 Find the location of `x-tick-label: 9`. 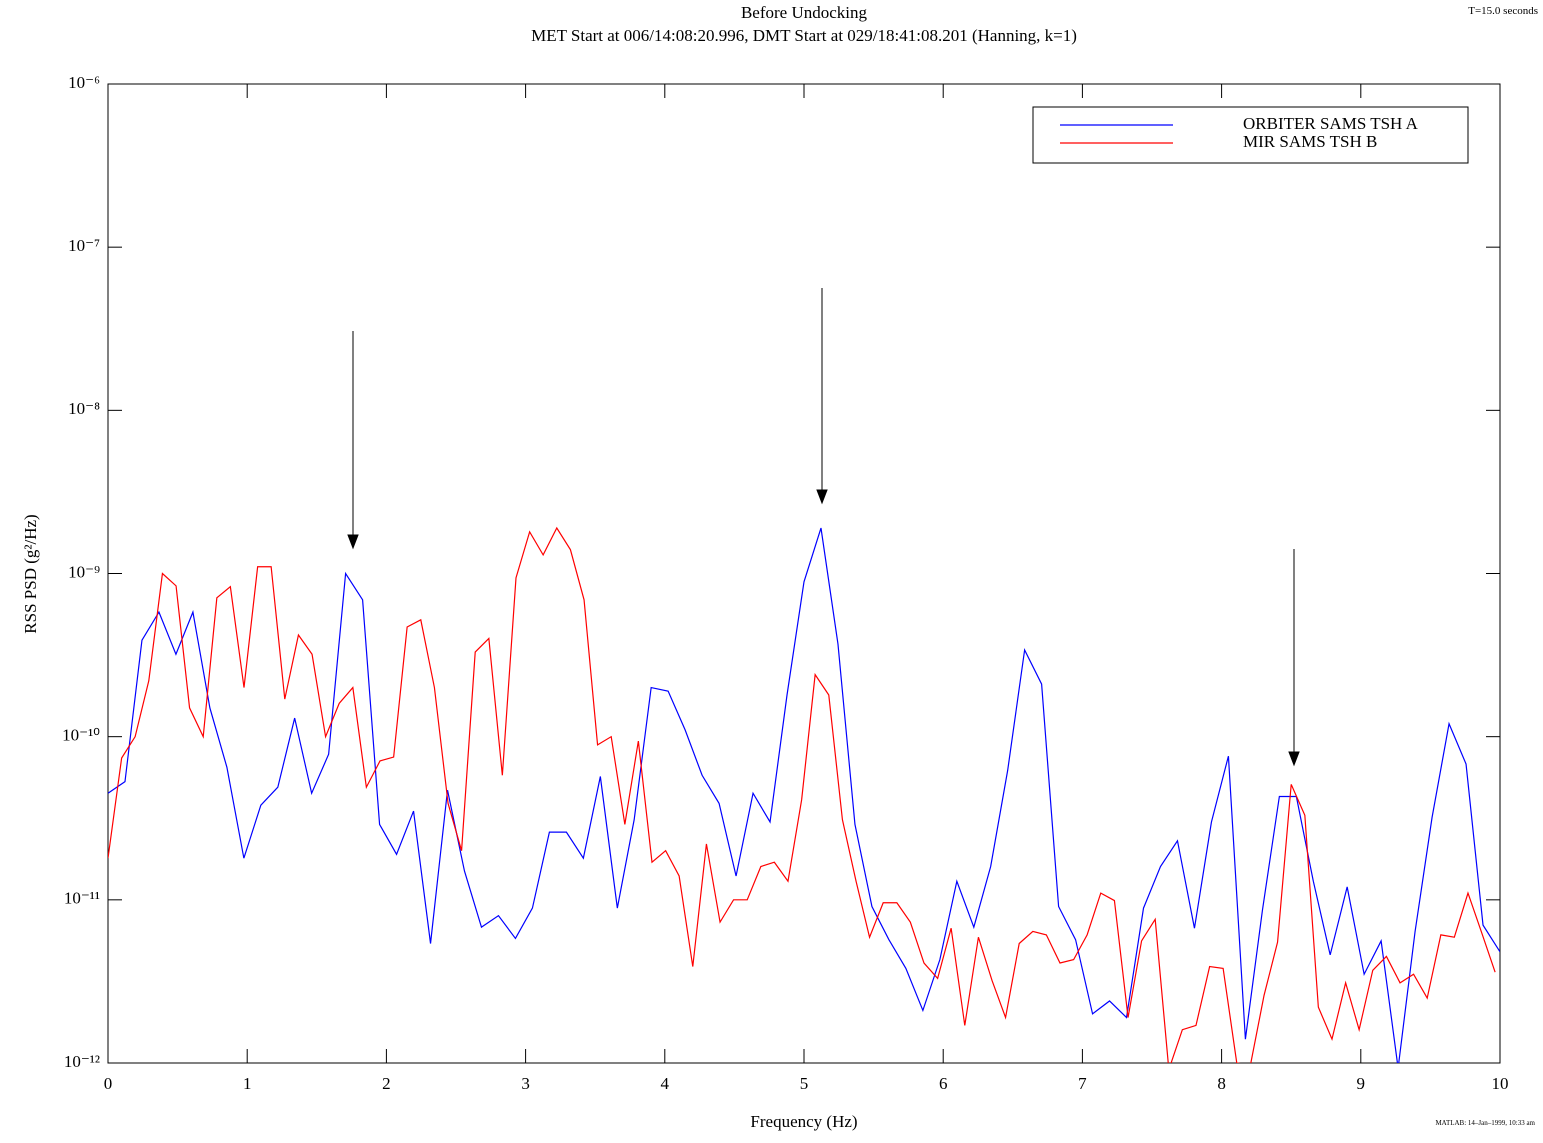

x-tick-label: 9 is located at coordinates (1361, 1083).